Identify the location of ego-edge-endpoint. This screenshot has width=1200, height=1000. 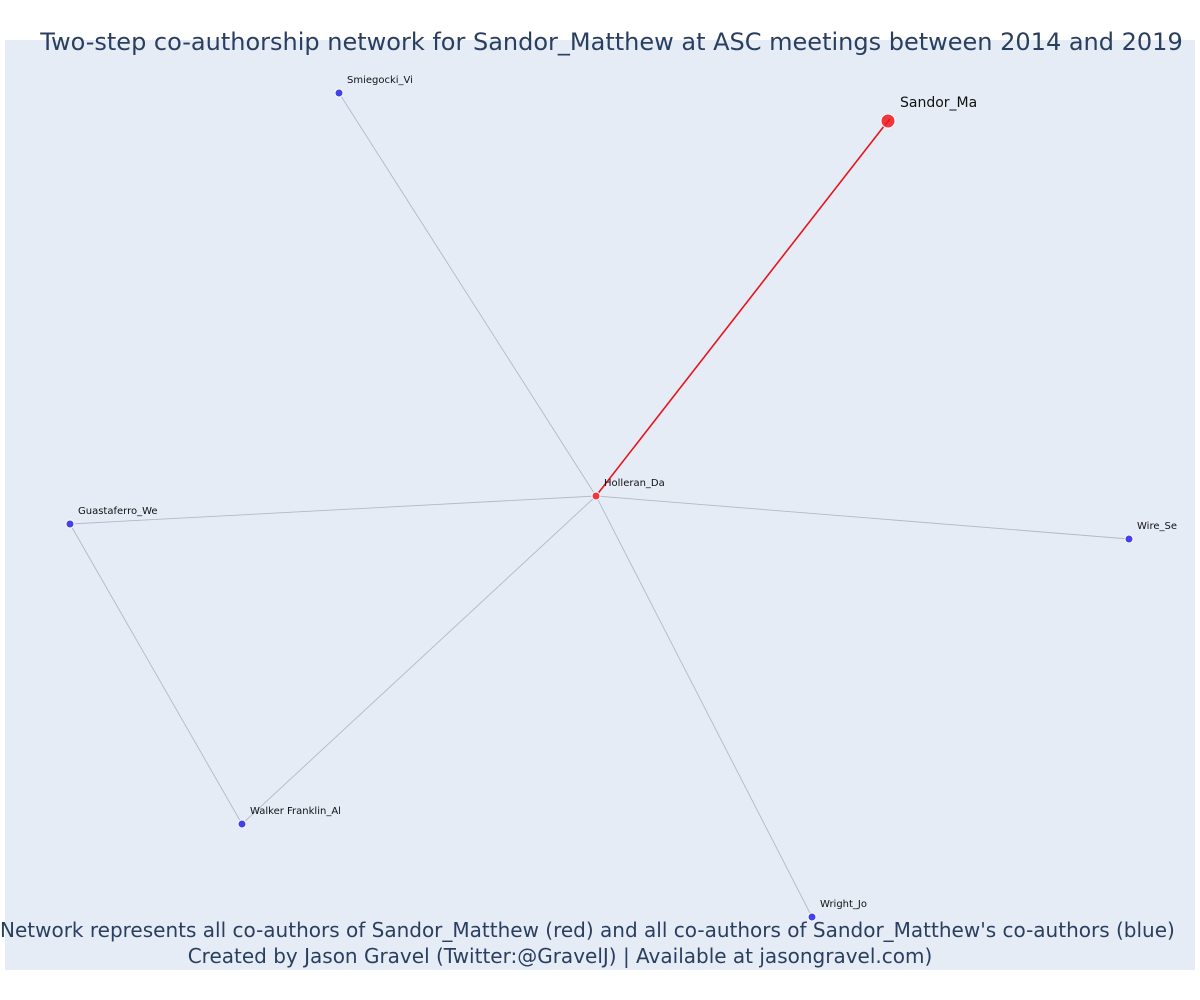
(887, 122).